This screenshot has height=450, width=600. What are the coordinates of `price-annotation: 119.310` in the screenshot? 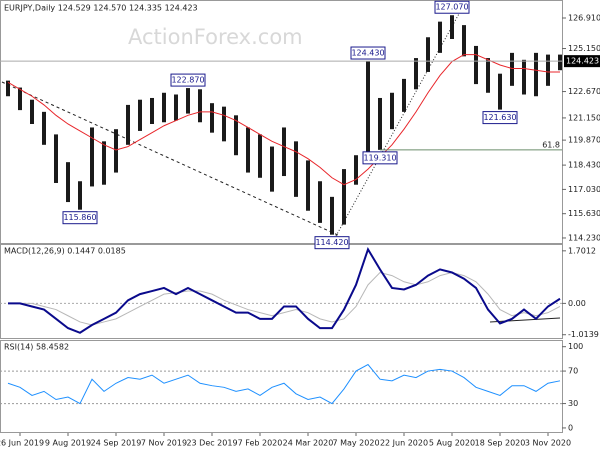 It's located at (379, 157).